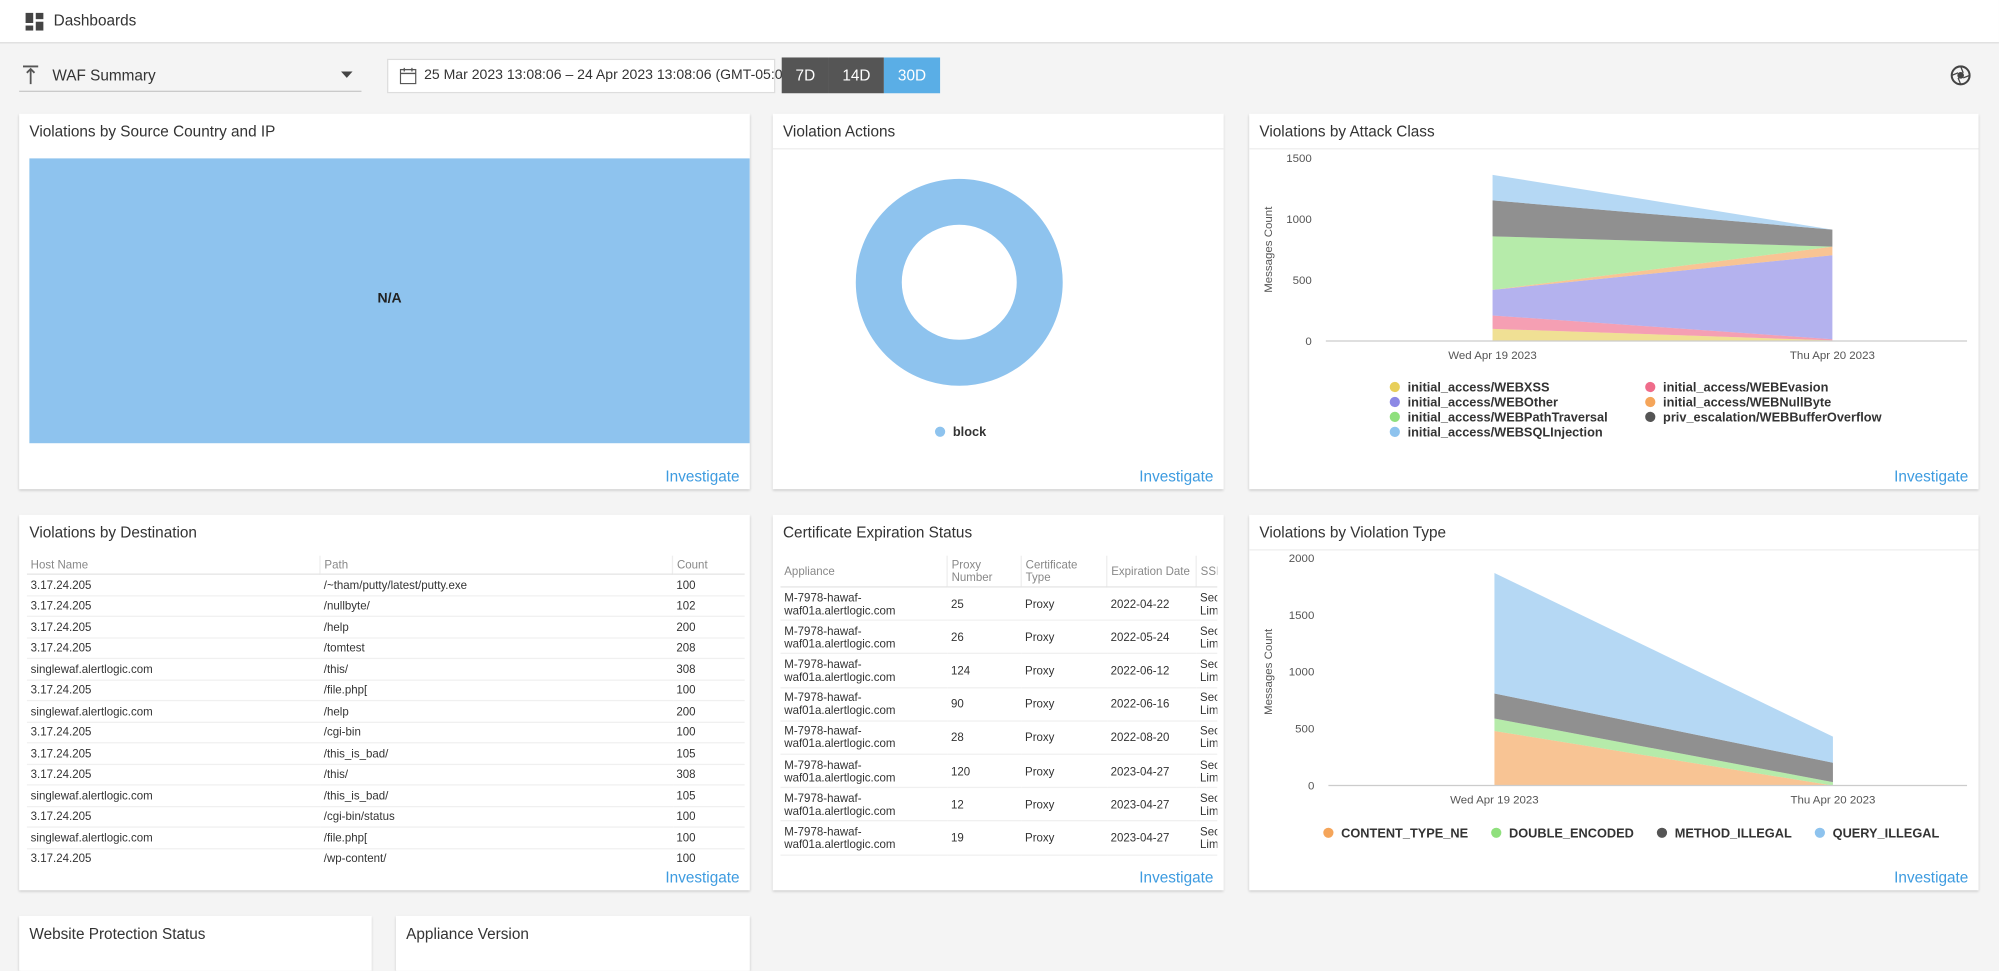 Image resolution: width=1999 pixels, height=971 pixels. I want to click on map-placeholder: N/A, so click(389, 301).